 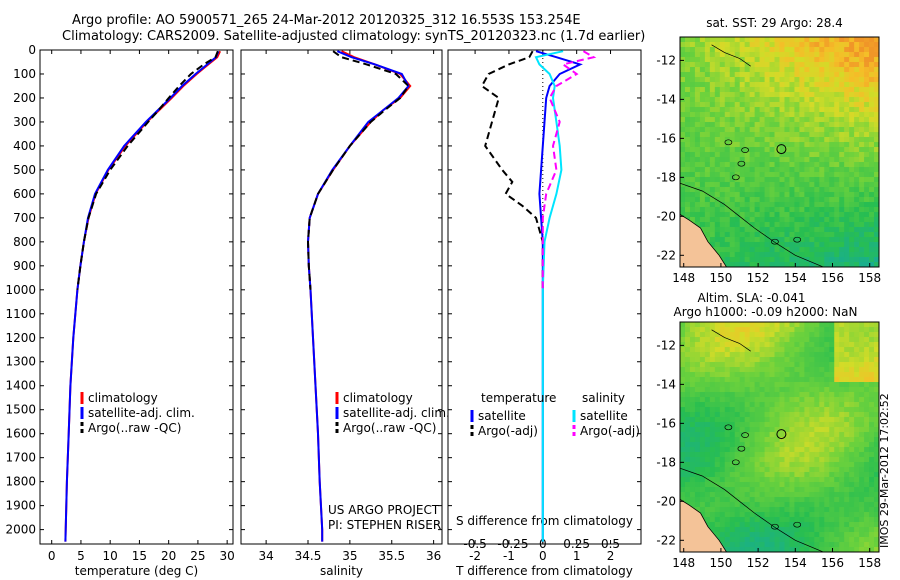 What do you see at coordinates (20, 290) in the screenshot?
I see `y-tick-label: 1000` at bounding box center [20, 290].